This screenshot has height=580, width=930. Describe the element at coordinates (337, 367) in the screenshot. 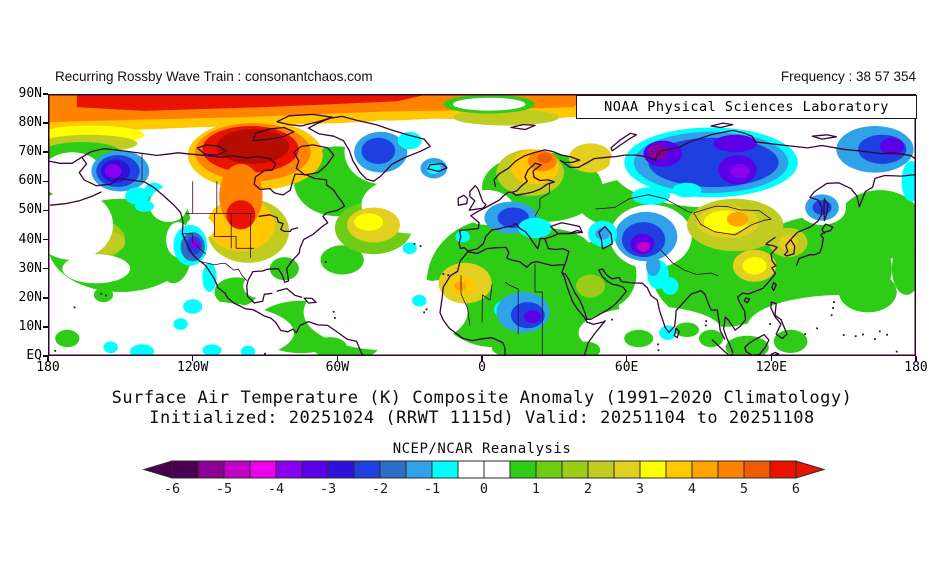

I see `lon-tick-label: 60W` at that location.